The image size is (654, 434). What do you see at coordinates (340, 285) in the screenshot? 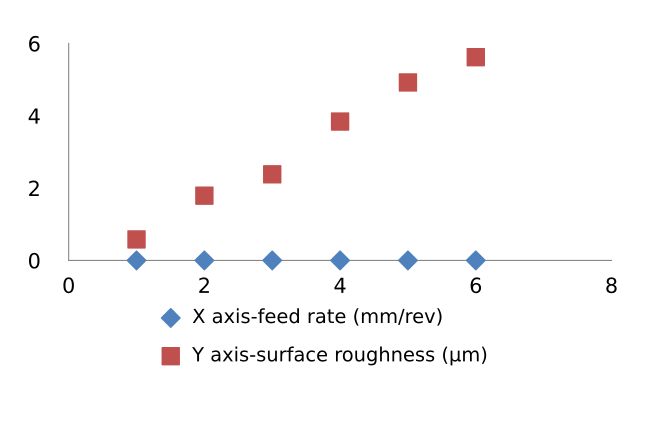
I see `x-tick-label: 4` at bounding box center [340, 285].